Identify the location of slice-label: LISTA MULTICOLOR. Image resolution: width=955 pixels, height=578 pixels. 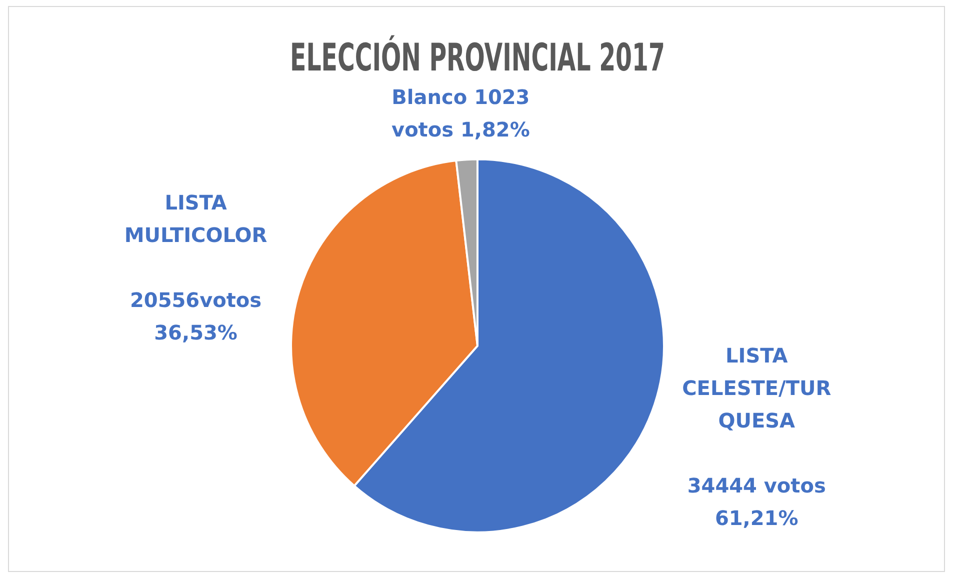
(196, 218).